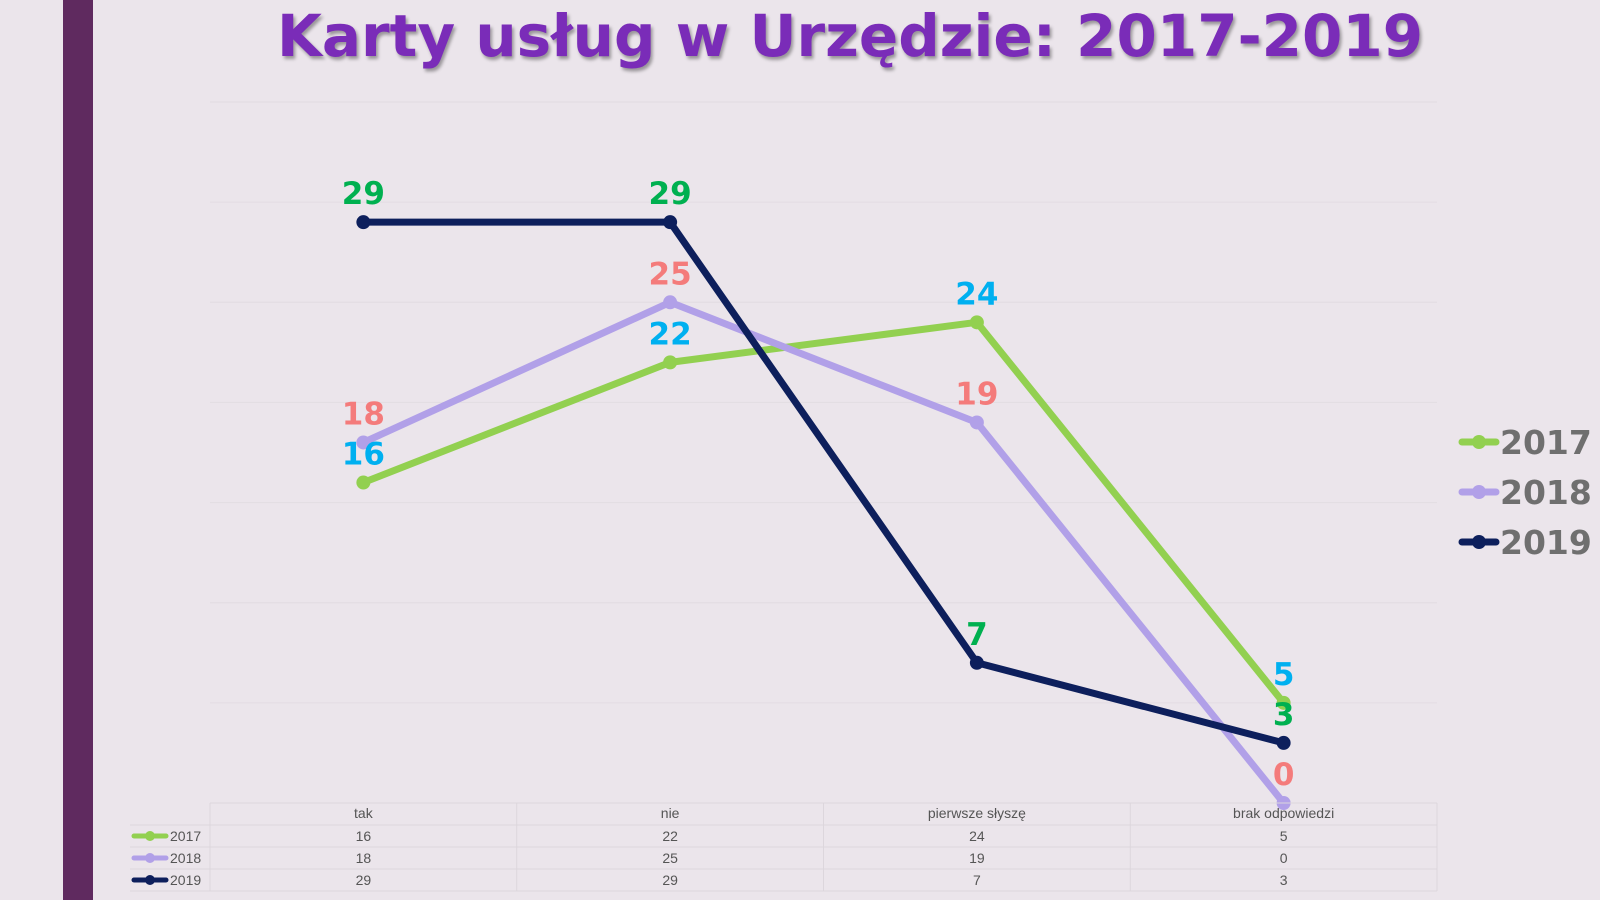 This screenshot has width=1600, height=900. Describe the element at coordinates (1479, 442) in the screenshot. I see `legend-marker-2017` at that location.